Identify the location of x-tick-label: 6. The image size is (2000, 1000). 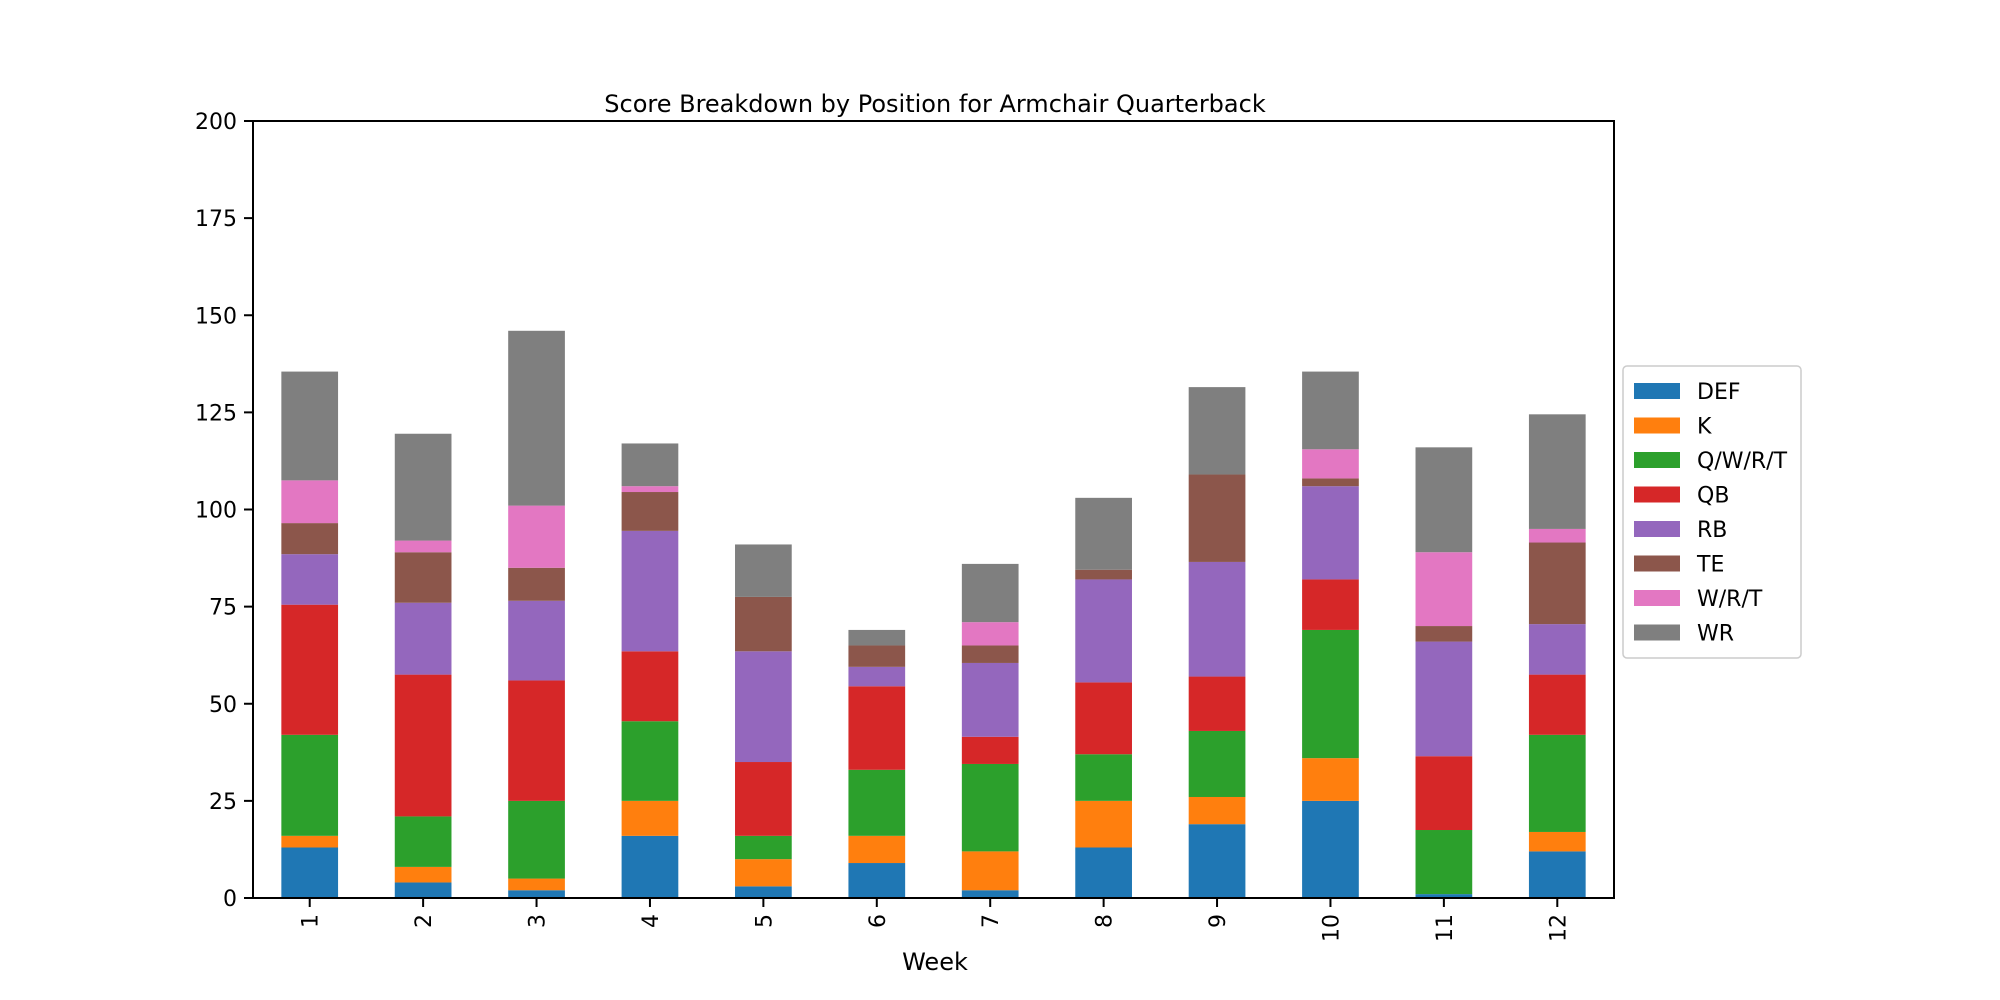
(878, 921).